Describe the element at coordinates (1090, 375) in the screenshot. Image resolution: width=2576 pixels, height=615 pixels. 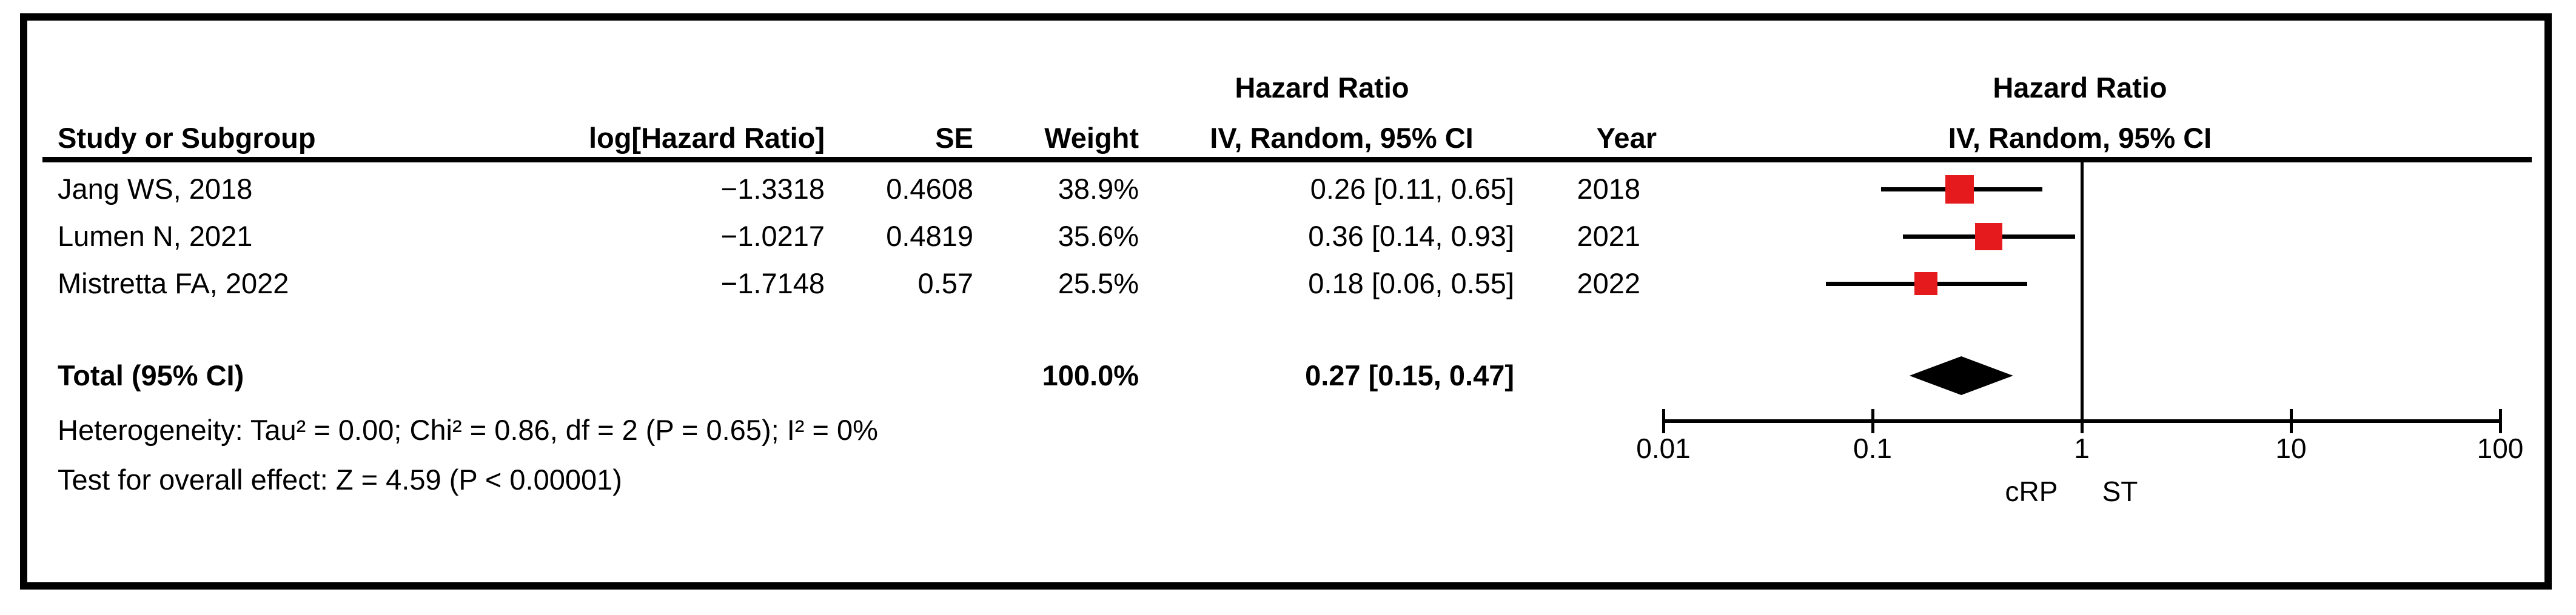
I see `total-weight: 100.0%` at that location.